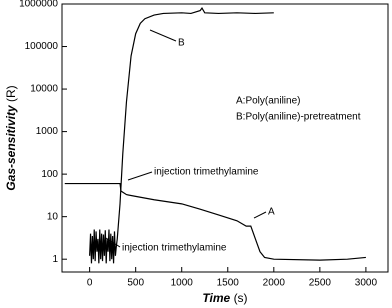 The image size is (392, 308). Describe the element at coordinates (42, 46) in the screenshot. I see `y-tick-label: 100000` at that location.